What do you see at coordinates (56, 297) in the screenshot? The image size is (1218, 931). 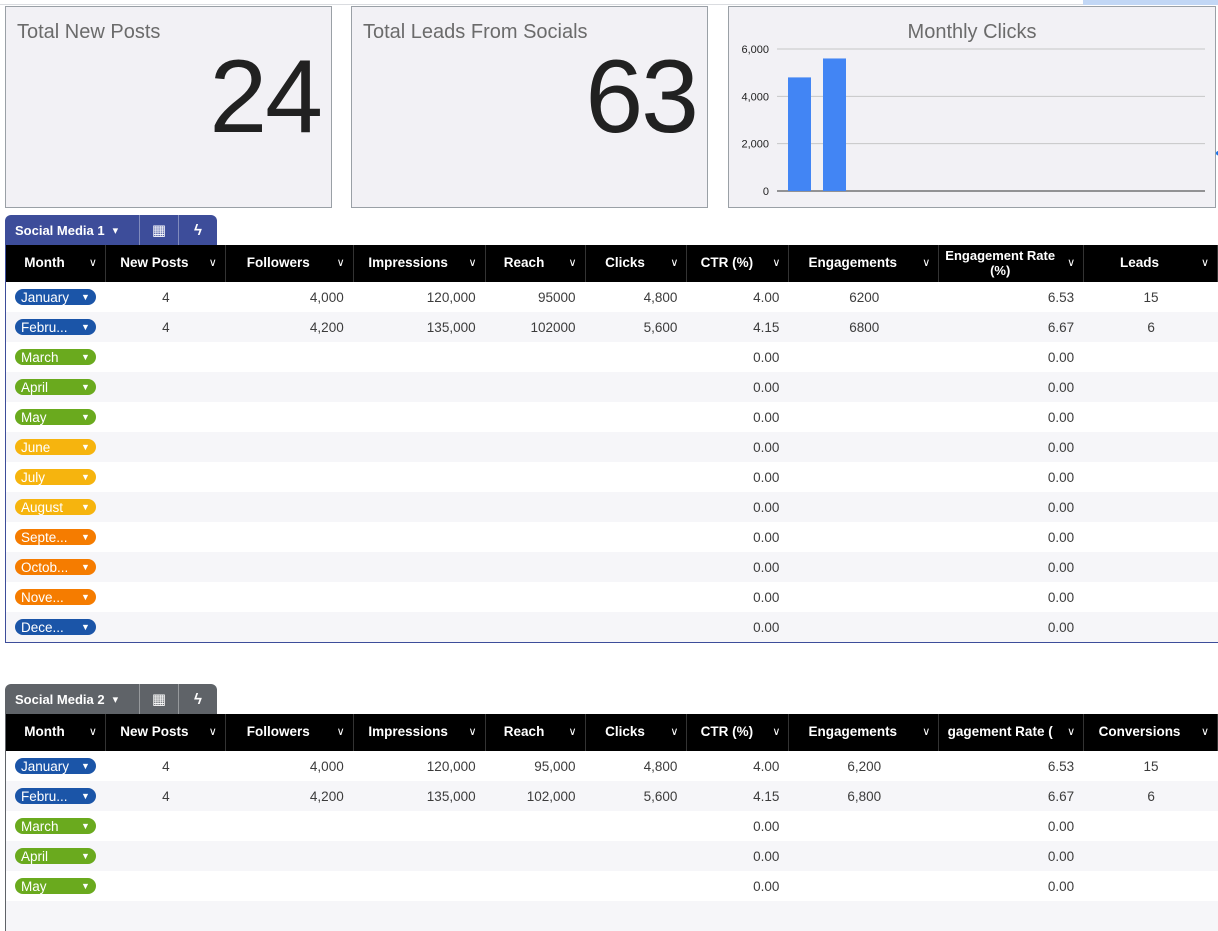 I see `month-cell: January ▼` at bounding box center [56, 297].